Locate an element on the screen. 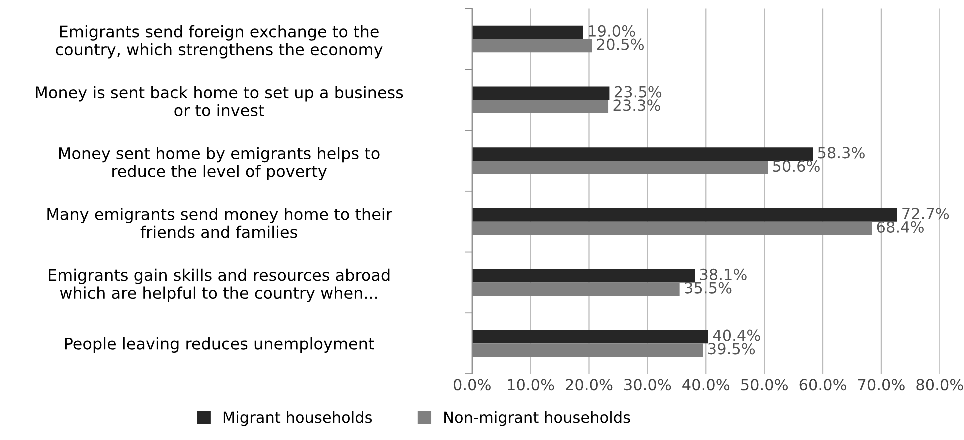  x-tick-label: 10.0% is located at coordinates (531, 385).